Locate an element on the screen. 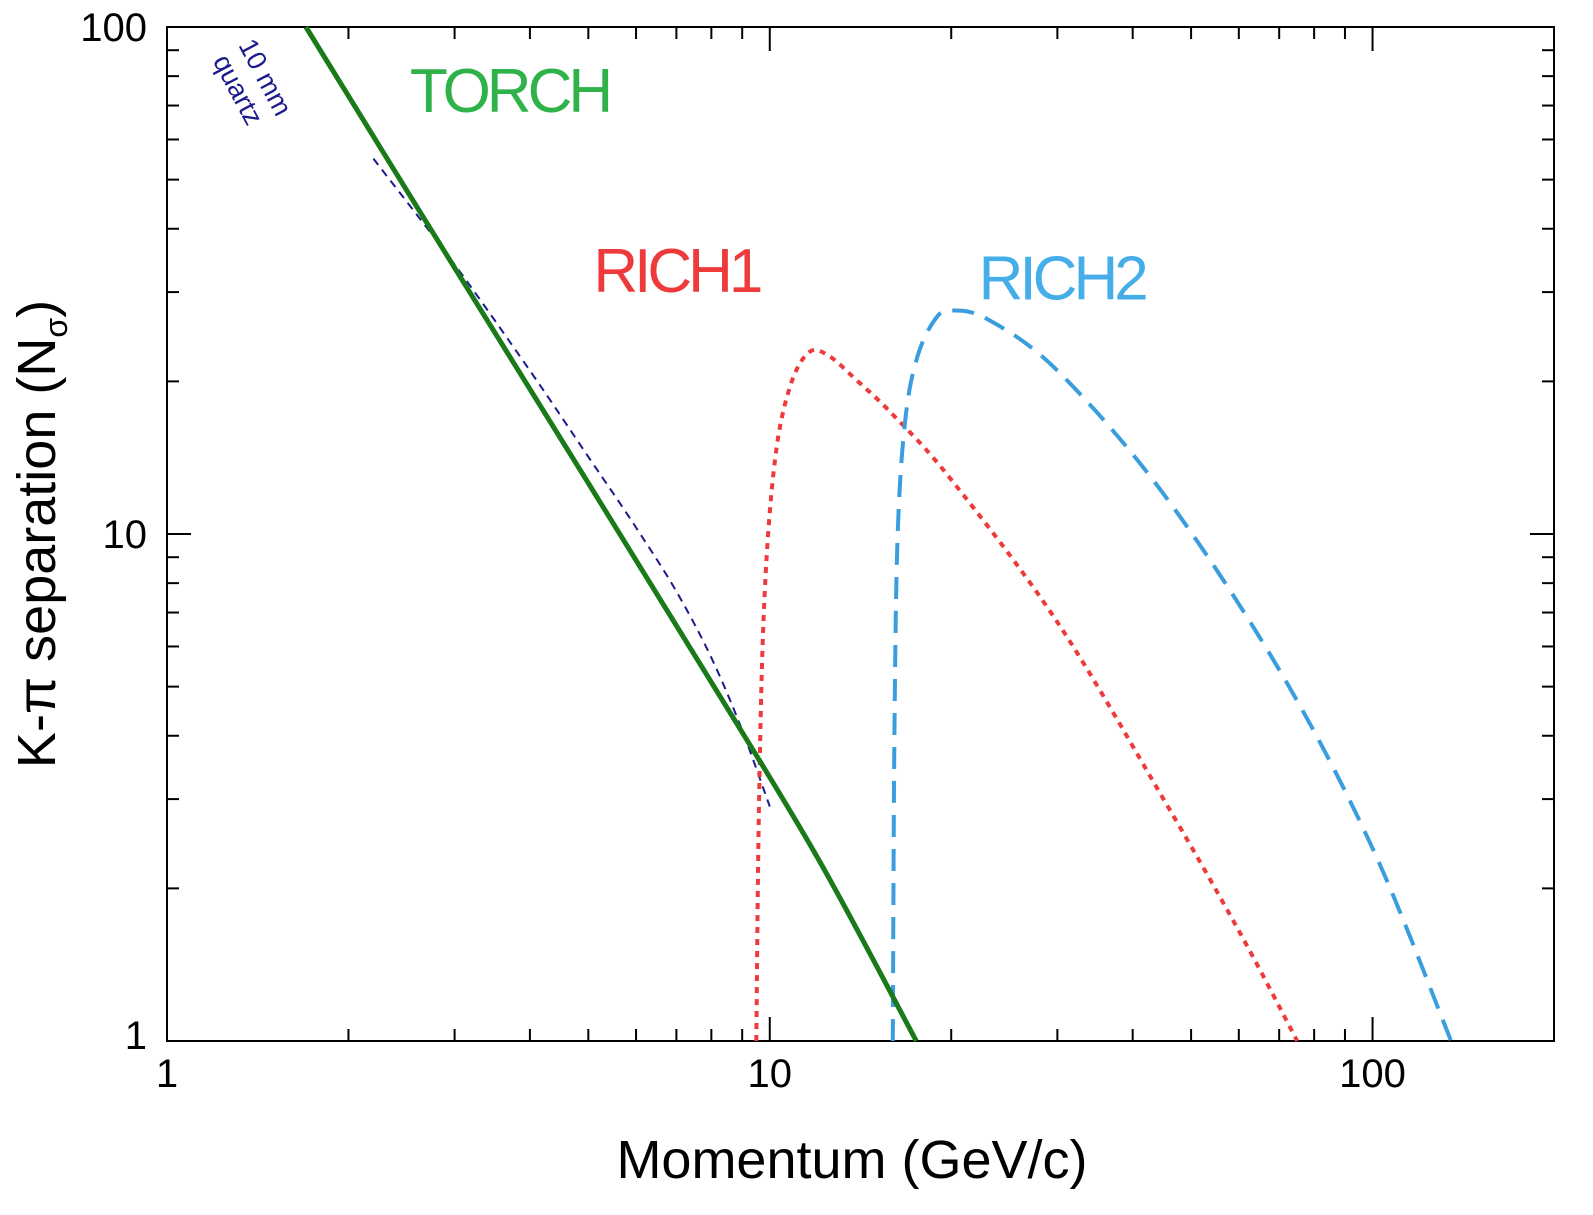 Image resolution: width=1593 pixels, height=1215 pixels. series-label-rich2: RICH2 is located at coordinates (1063, 279).